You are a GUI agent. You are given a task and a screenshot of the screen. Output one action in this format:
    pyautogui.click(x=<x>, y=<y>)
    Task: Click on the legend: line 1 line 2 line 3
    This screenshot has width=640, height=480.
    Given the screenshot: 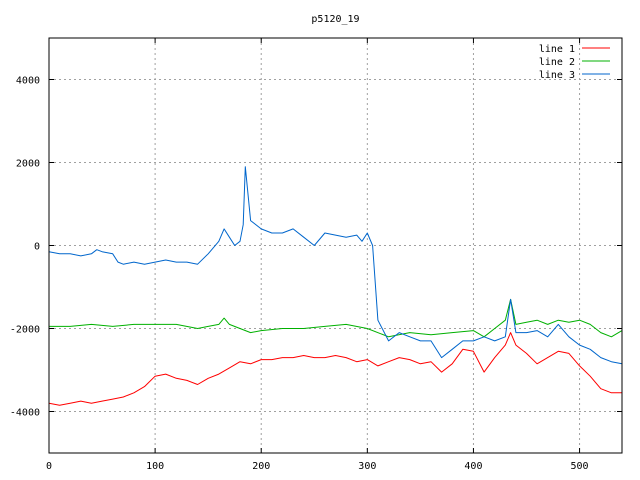 What is the action you would take?
    pyautogui.click(x=574, y=62)
    